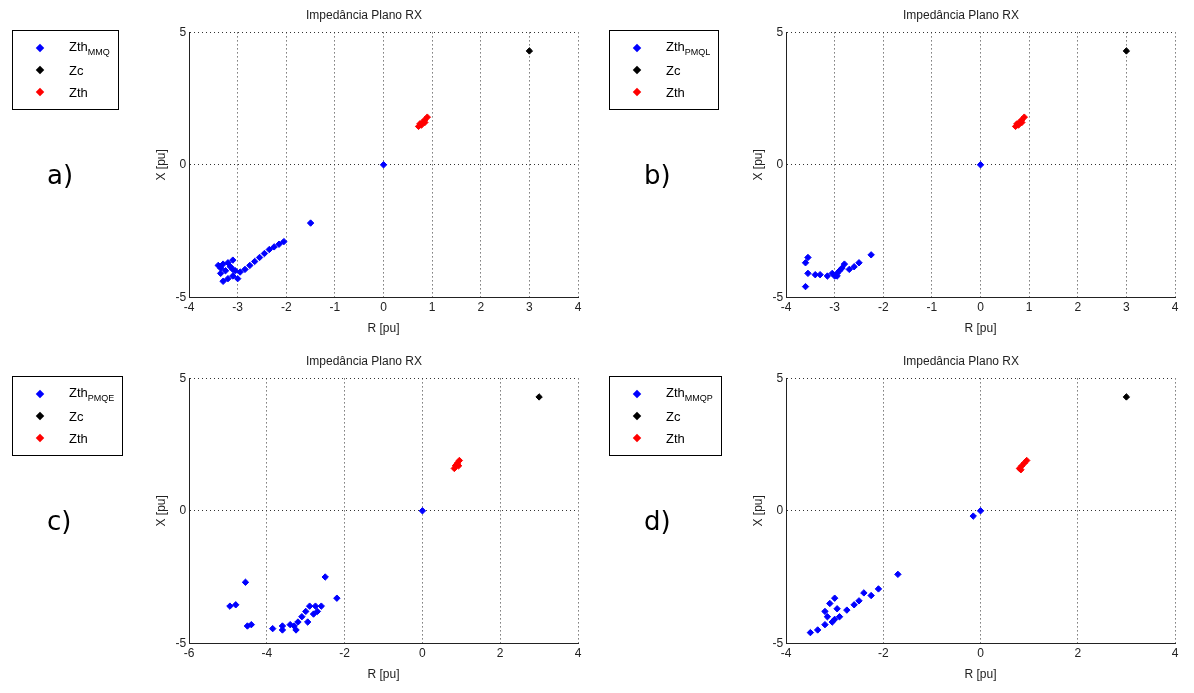 The image size is (1194, 693). I want to click on legend-label: Zth$_{MMQP}$, so click(689, 394).